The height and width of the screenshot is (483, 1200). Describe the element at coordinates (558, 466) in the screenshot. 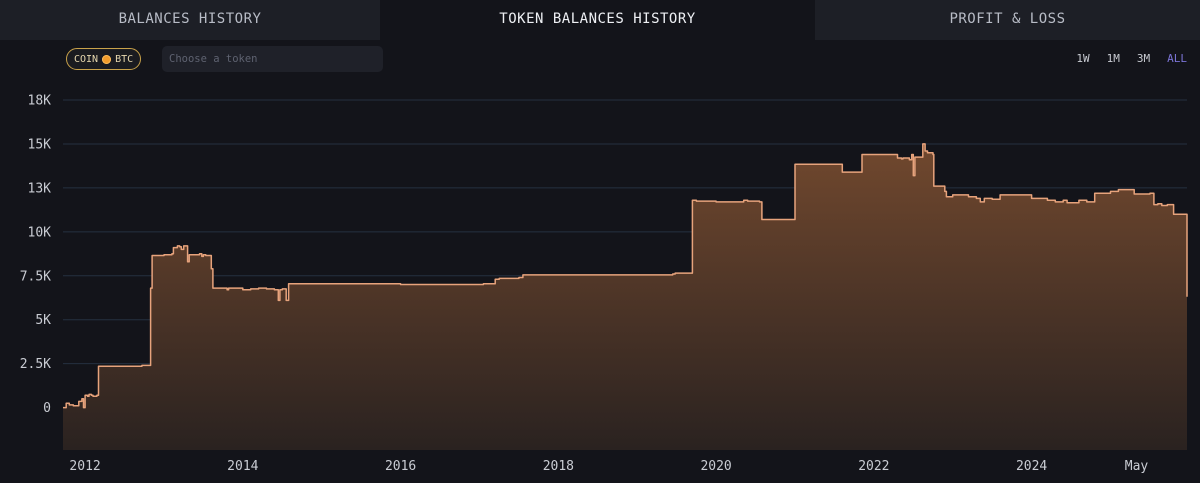

I see `x-tick-label: 2018` at that location.